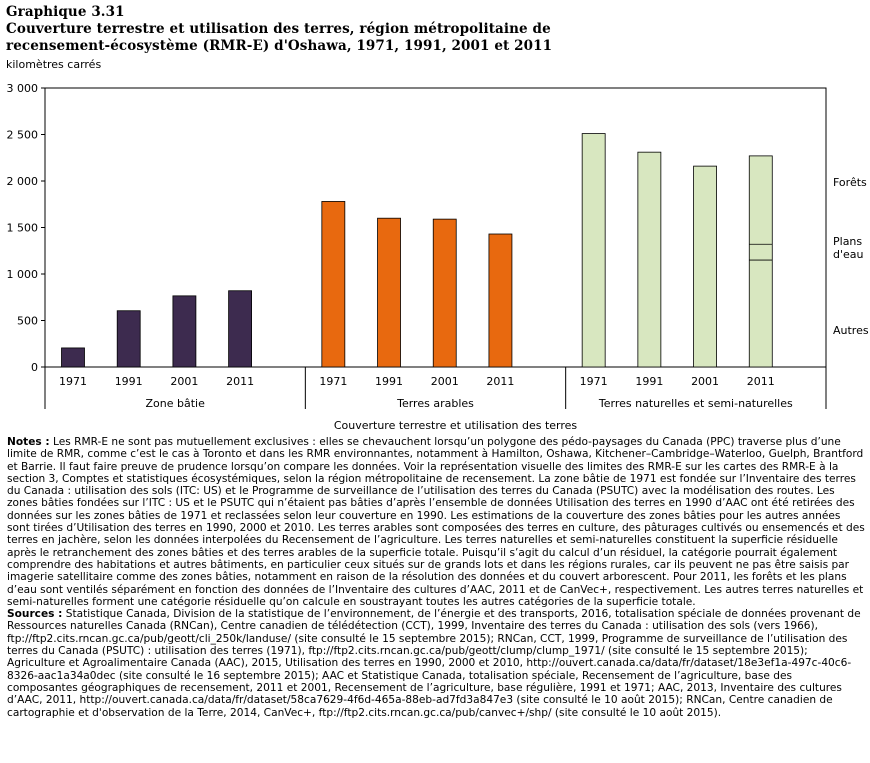 Image resolution: width=870 pixels, height=763 pixels. What do you see at coordinates (28, 442) in the screenshot?
I see `notes-label: Notes :` at bounding box center [28, 442].